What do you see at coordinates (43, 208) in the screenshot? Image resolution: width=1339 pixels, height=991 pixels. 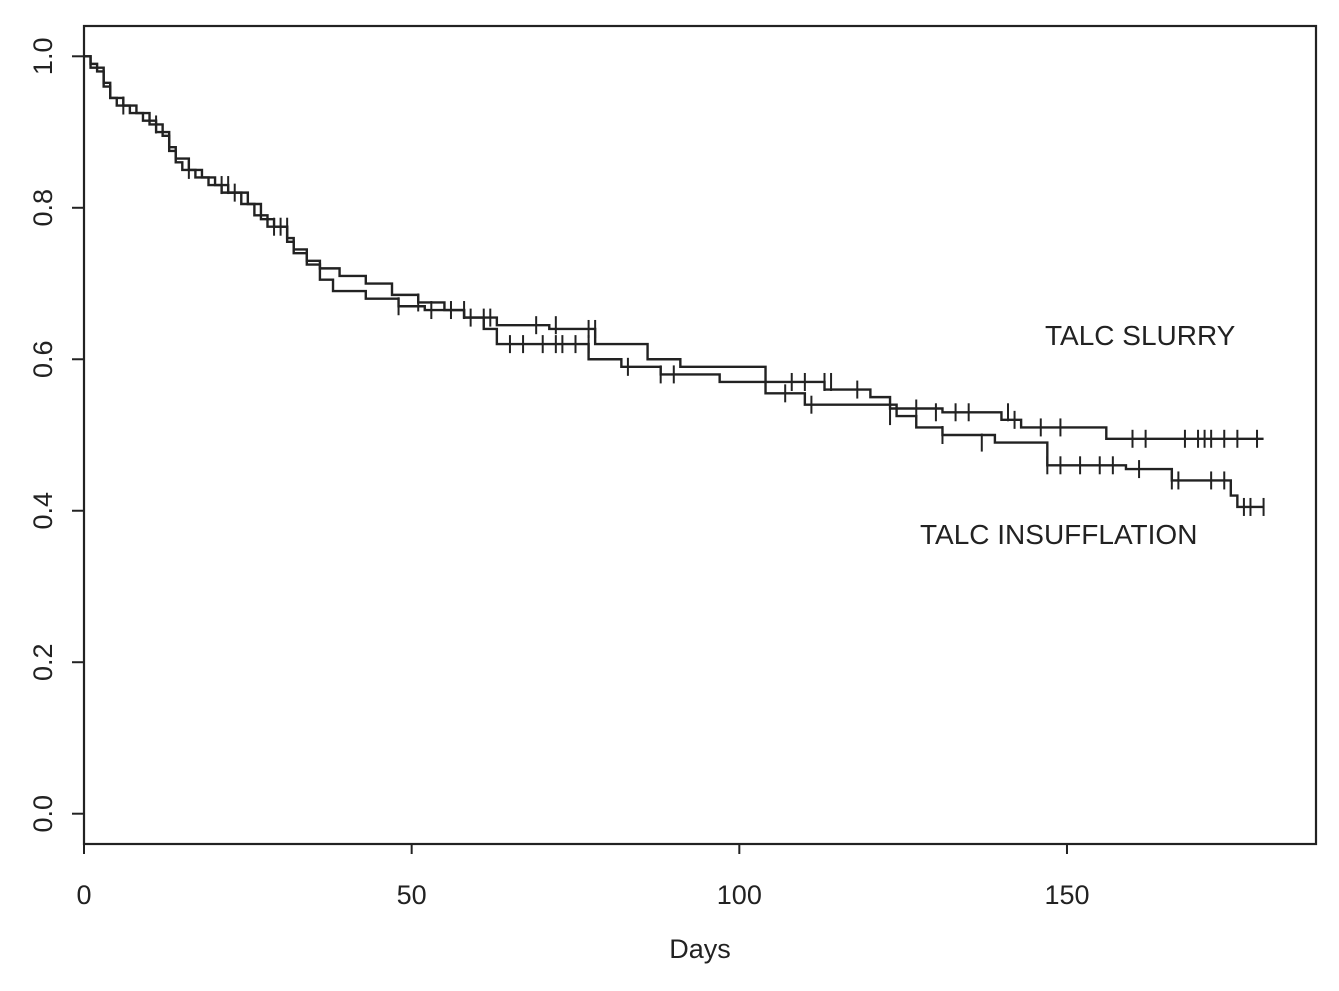 I see `y-tick-label: 0.8` at bounding box center [43, 208].